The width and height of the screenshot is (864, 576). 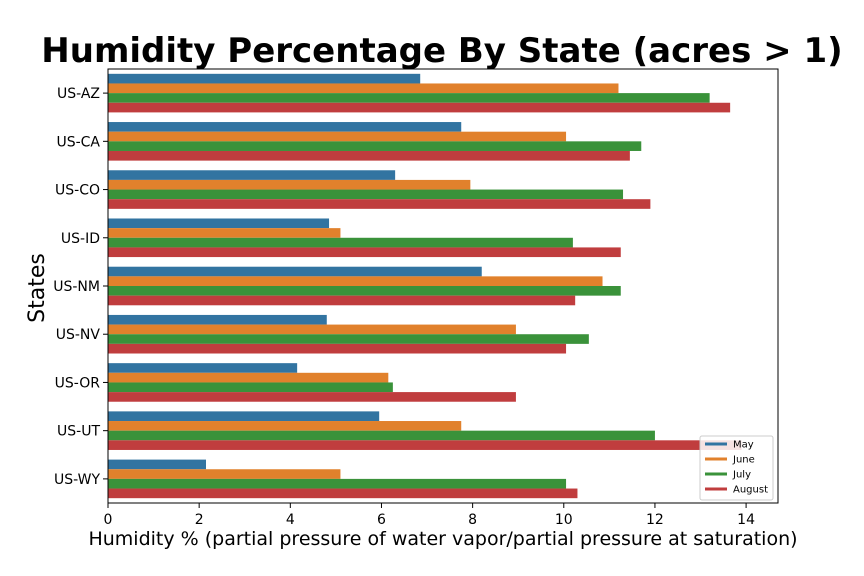 I want to click on legend-frame, so click(x=736, y=468).